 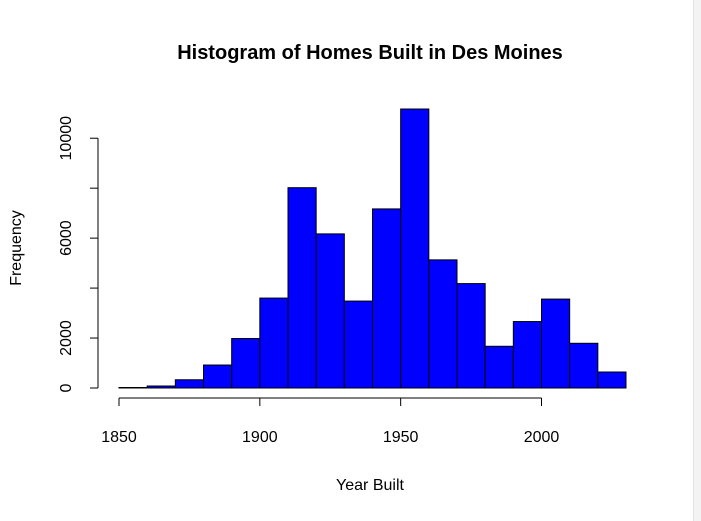 What do you see at coordinates (584, 365) in the screenshot?
I see `histogram-bar-2010` at bounding box center [584, 365].